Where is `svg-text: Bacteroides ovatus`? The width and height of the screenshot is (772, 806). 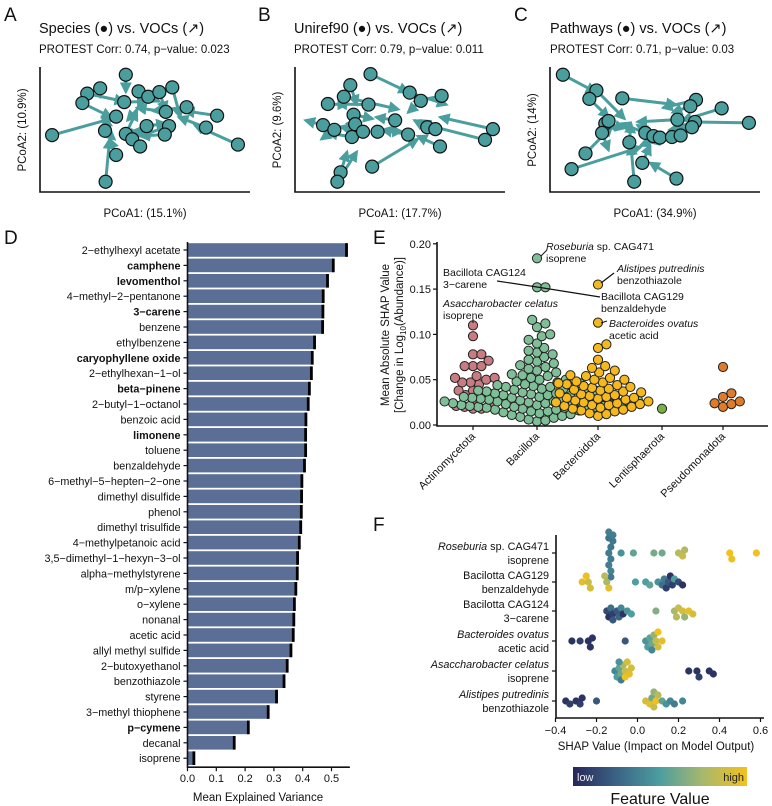
svg-text: Bacteroides ovatus is located at coordinates (654, 324).